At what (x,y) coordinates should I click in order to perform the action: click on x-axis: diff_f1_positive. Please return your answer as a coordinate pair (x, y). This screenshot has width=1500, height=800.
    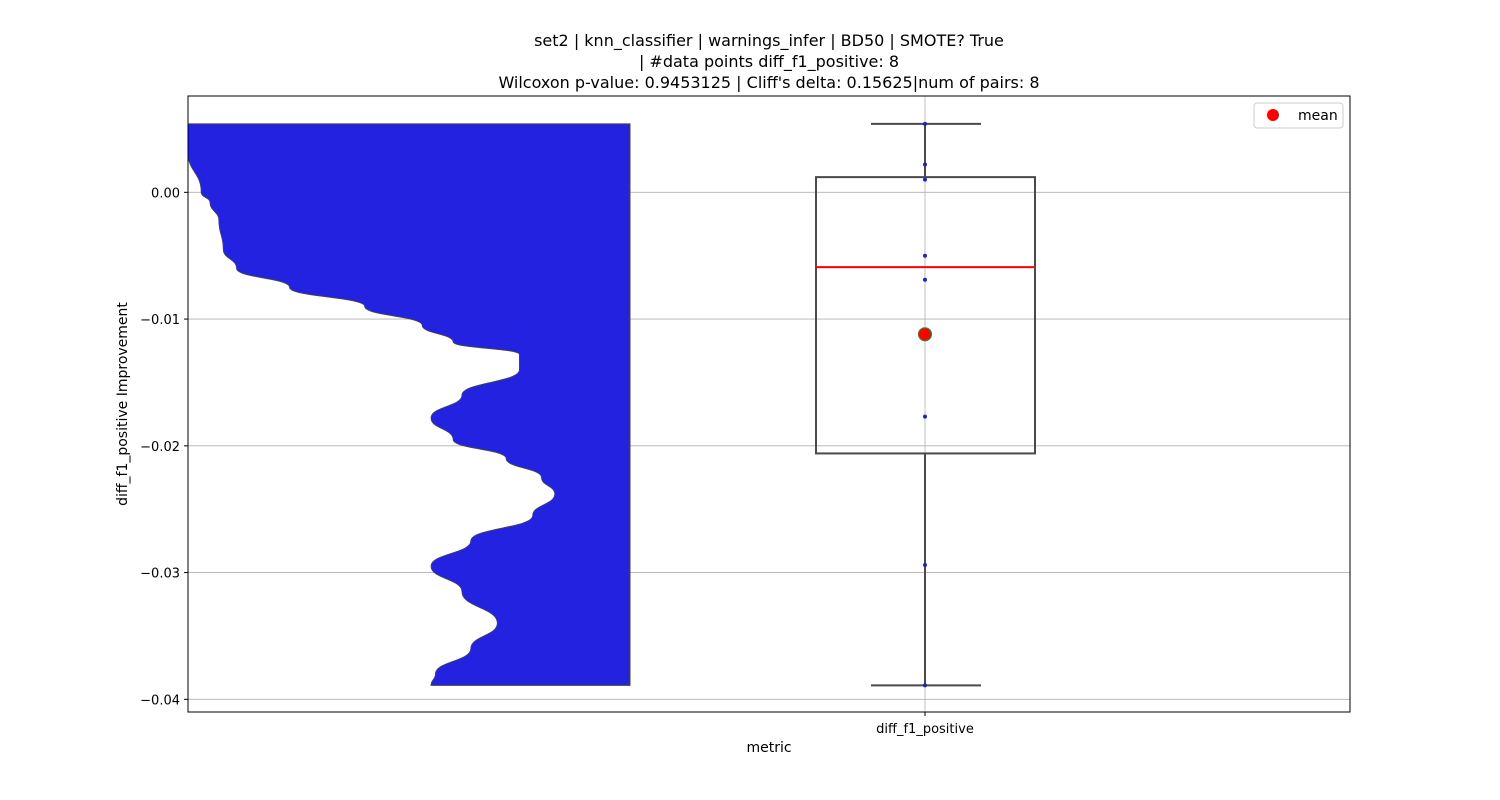
    Looking at the image, I should click on (925, 724).